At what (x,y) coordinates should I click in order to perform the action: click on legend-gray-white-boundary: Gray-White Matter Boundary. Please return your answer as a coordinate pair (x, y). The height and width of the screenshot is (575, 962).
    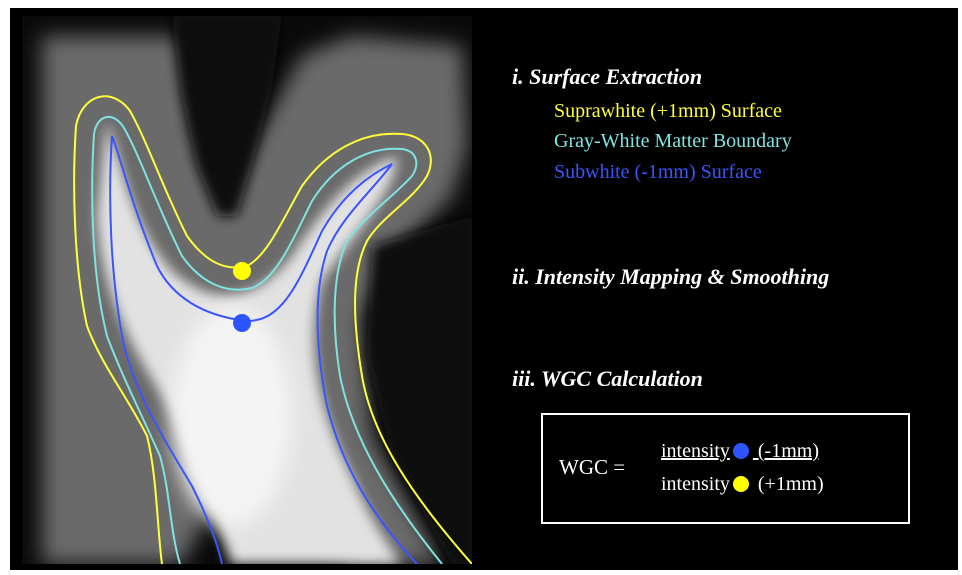
    Looking at the image, I should click on (673, 141).